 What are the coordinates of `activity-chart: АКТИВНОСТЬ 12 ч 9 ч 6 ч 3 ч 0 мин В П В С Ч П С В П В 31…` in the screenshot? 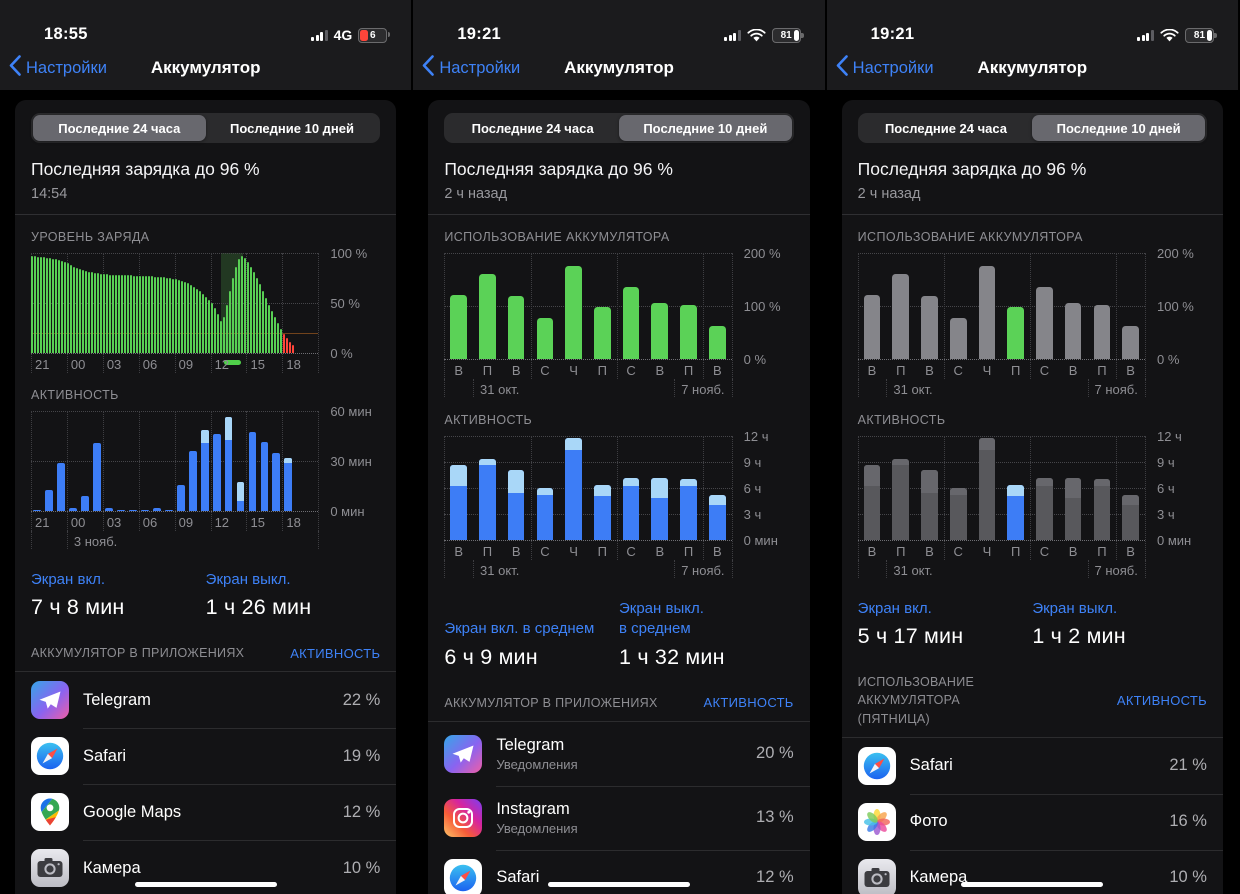 It's located at (618, 496).